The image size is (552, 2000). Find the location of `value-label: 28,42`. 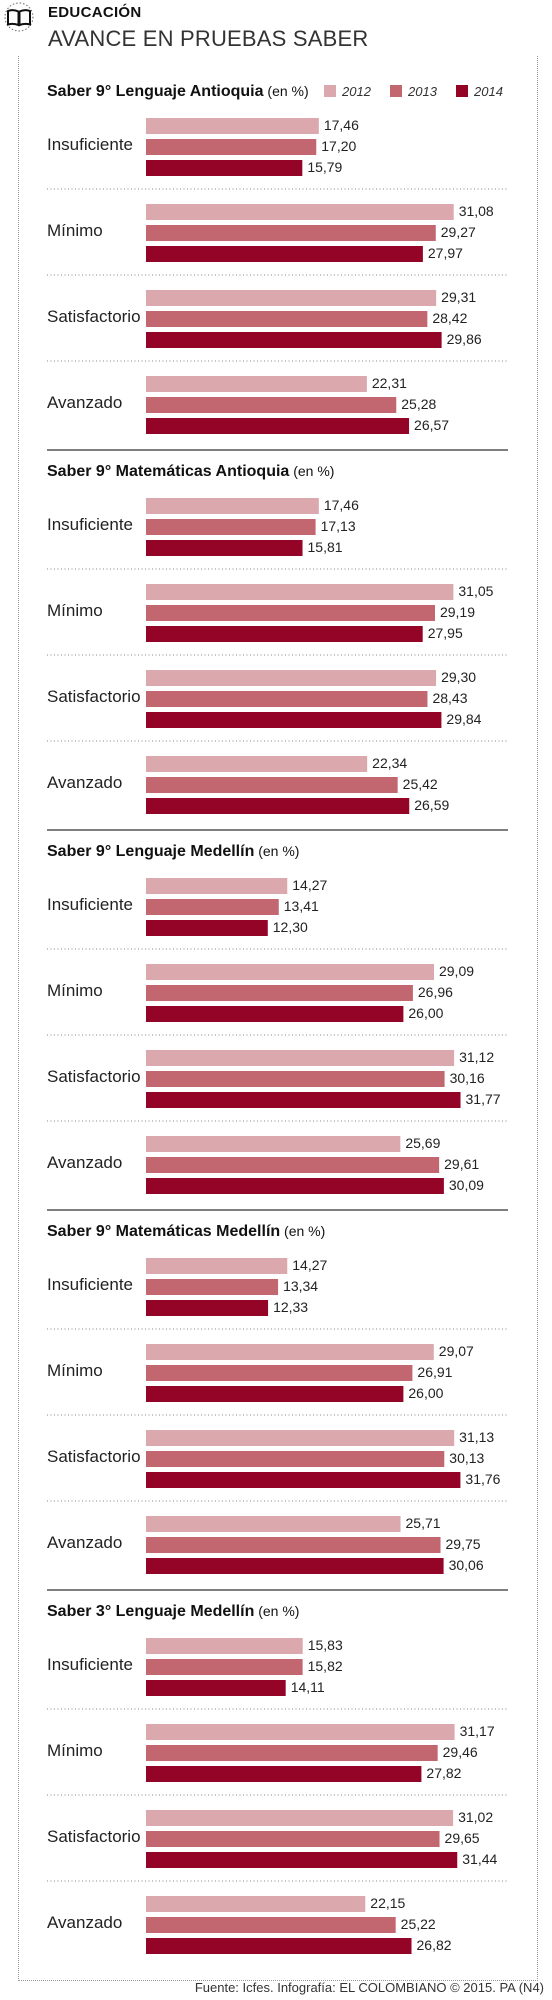

value-label: 28,42 is located at coordinates (449, 318).